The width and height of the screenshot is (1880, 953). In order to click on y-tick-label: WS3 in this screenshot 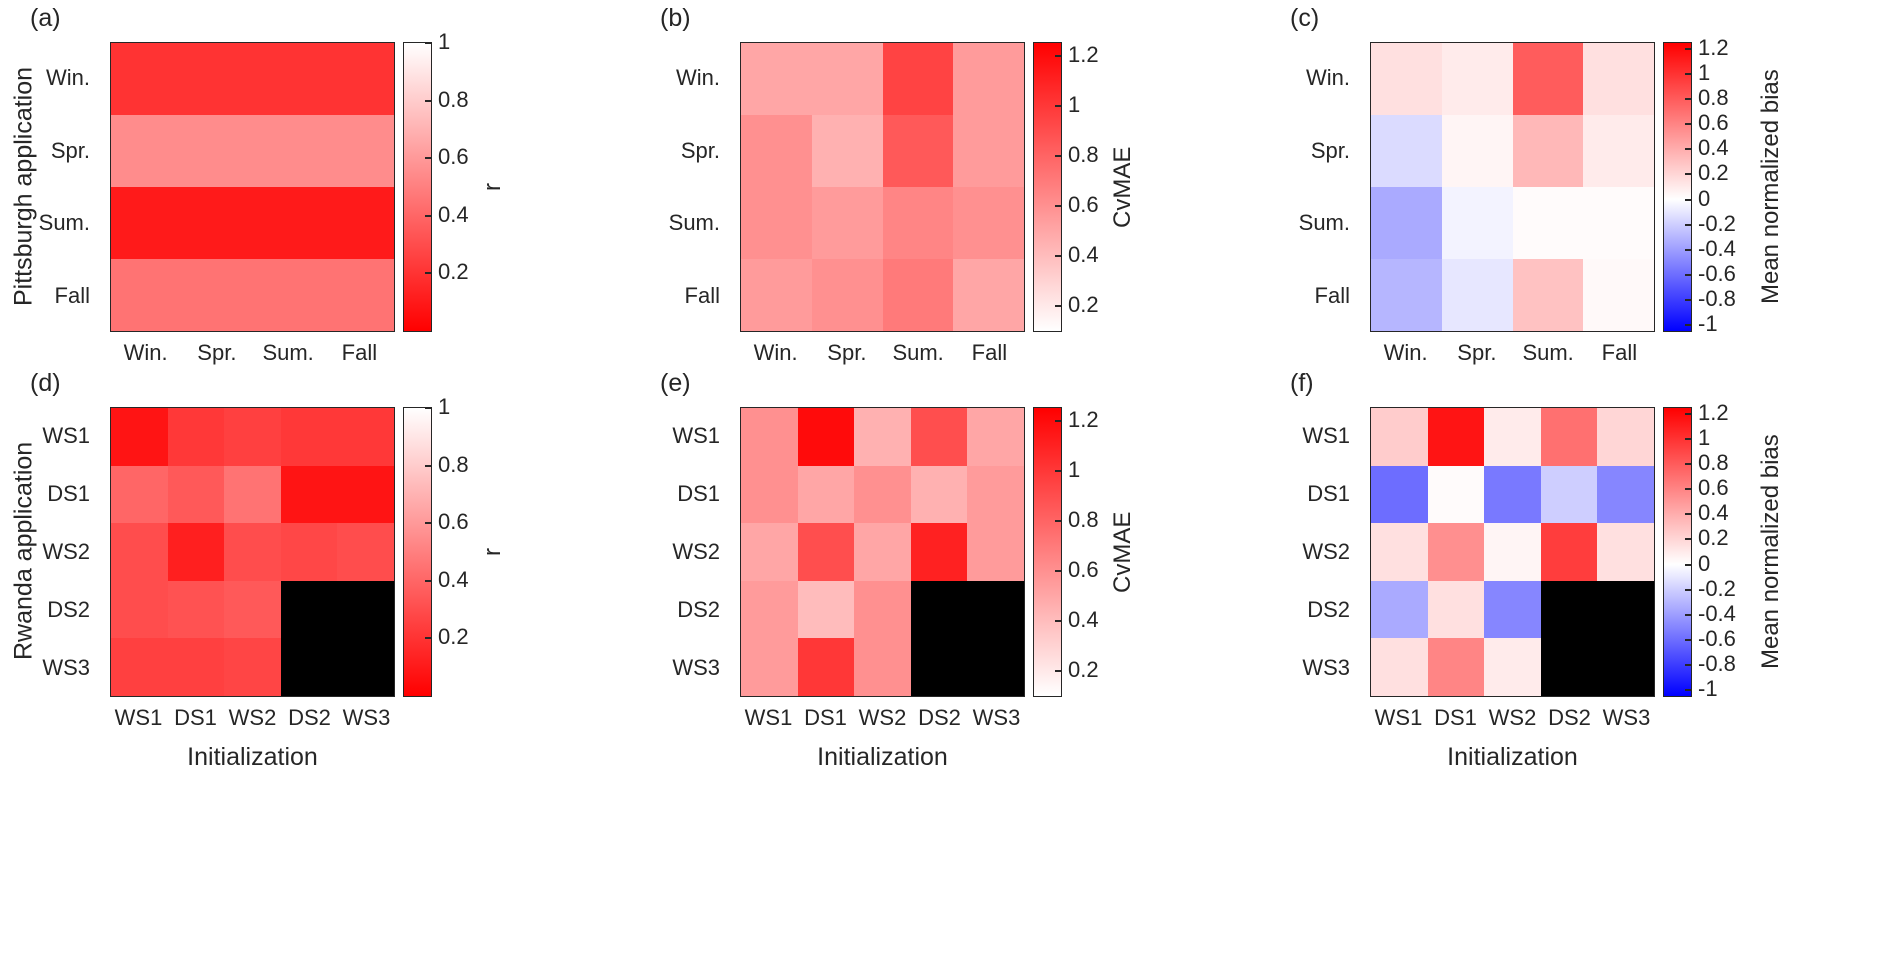, I will do `click(66, 667)`.